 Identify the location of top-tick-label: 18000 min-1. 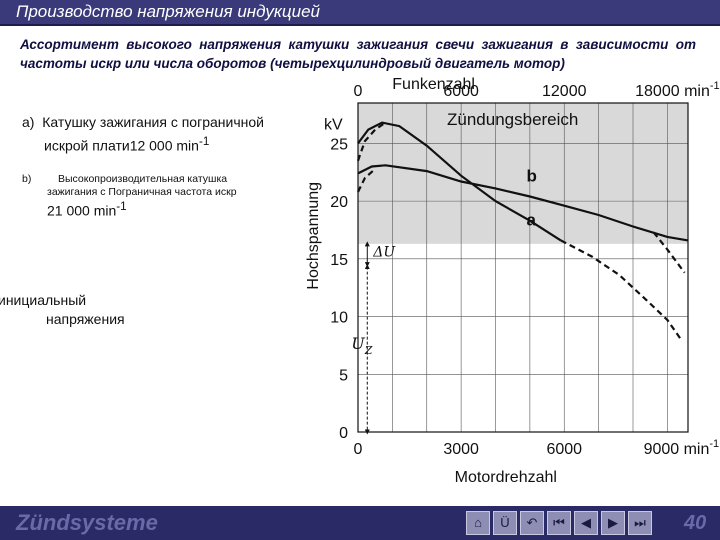
(677, 90).